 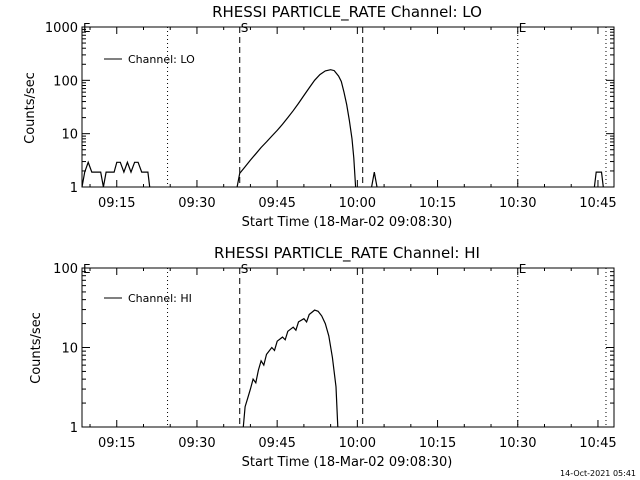 What do you see at coordinates (160, 298) in the screenshot?
I see `legend-label-hi: Channel: HI` at bounding box center [160, 298].